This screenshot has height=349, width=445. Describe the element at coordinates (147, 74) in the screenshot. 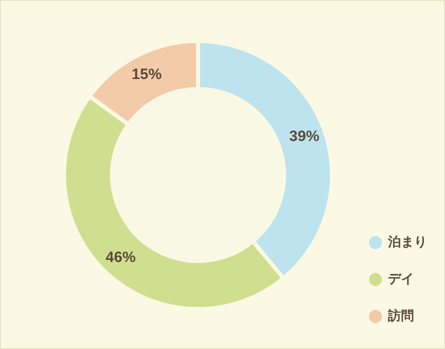

I see `data-label: 15%` at that location.